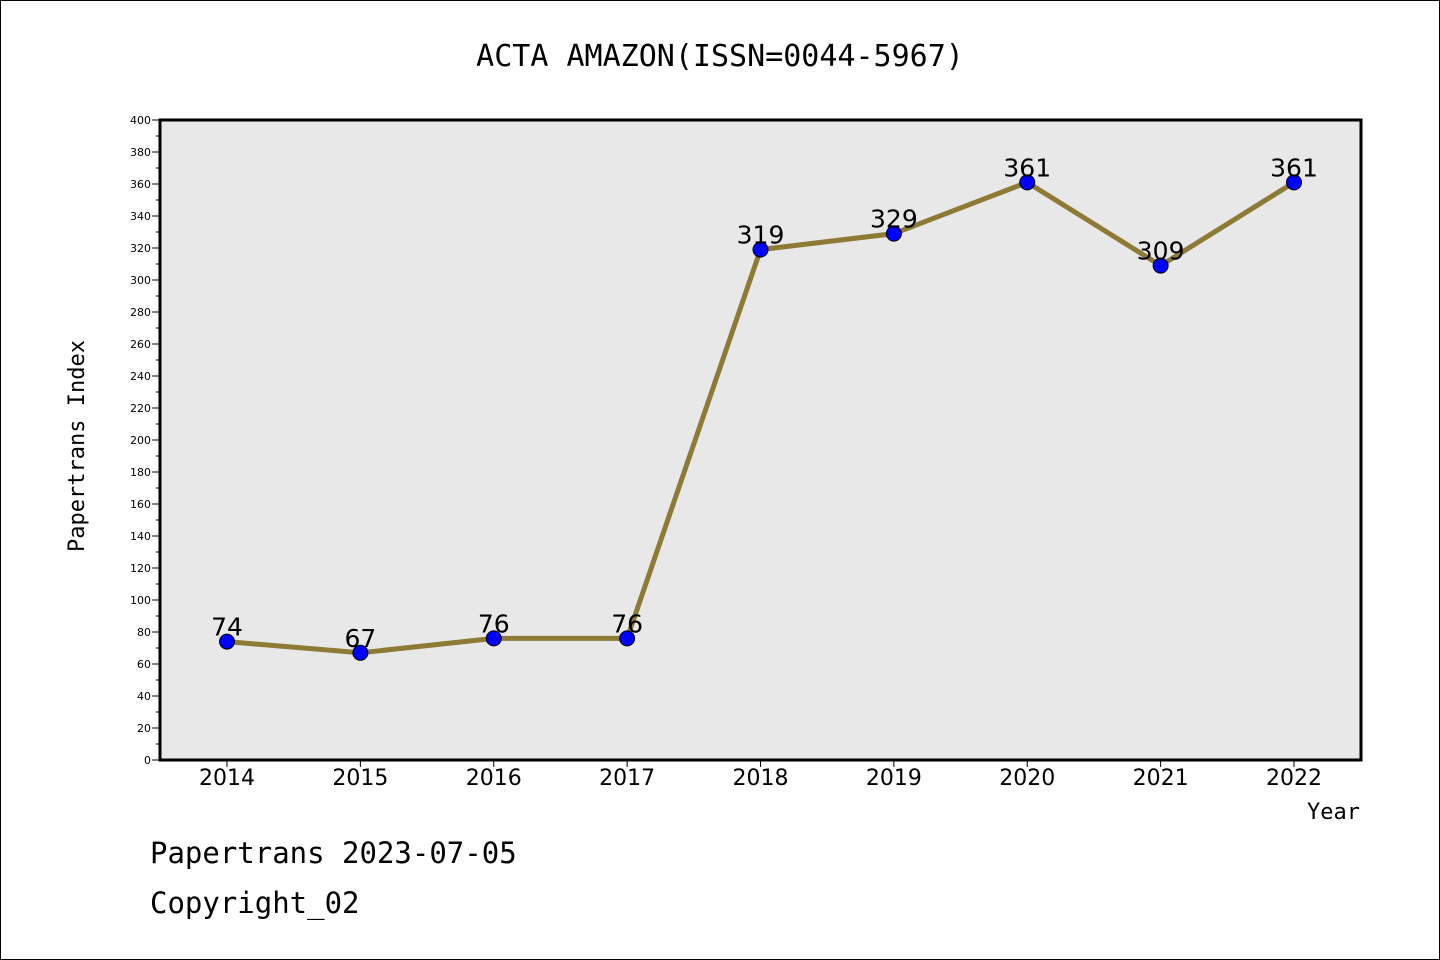 The width and height of the screenshot is (1440, 960). What do you see at coordinates (140, 152) in the screenshot?
I see `y-tick-label: 380` at bounding box center [140, 152].